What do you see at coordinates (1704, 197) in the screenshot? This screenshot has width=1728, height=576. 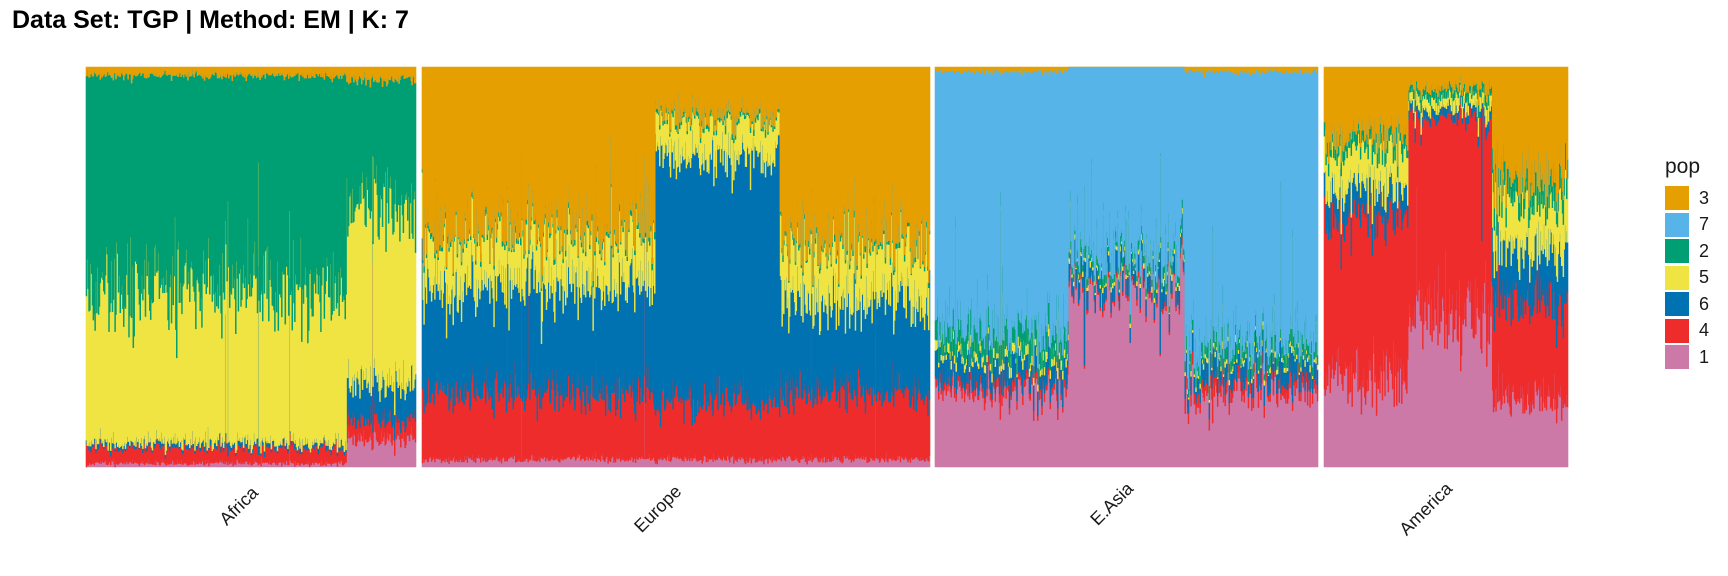 I see `legend-label: 3` at bounding box center [1704, 197].